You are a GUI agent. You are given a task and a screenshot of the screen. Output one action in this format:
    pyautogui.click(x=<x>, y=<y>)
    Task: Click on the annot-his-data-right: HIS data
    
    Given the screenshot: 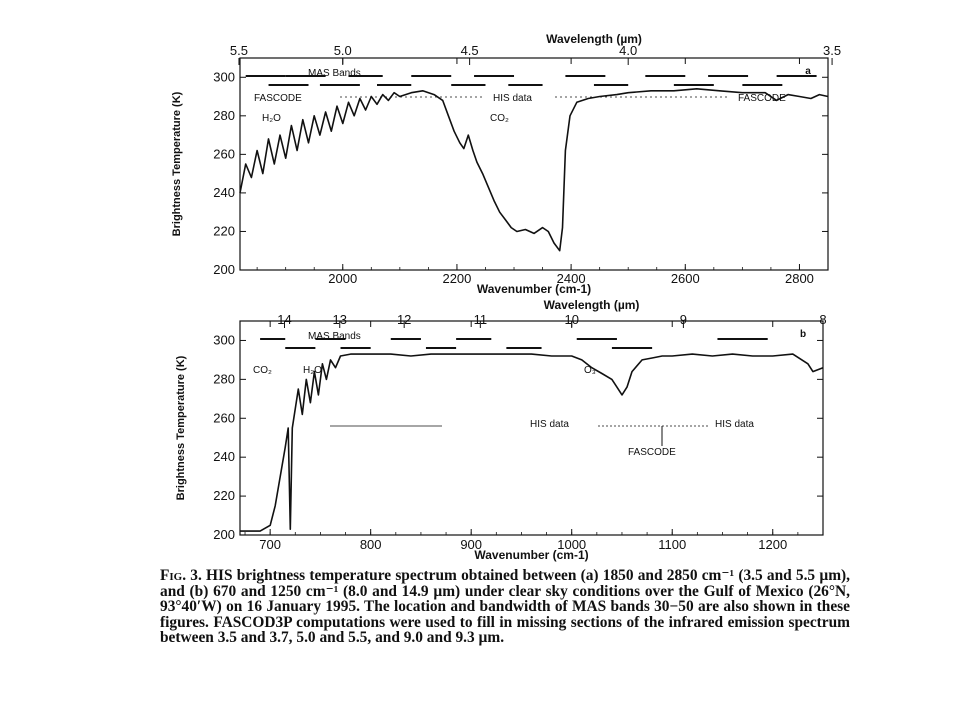 What is the action you would take?
    pyautogui.click(x=734, y=424)
    